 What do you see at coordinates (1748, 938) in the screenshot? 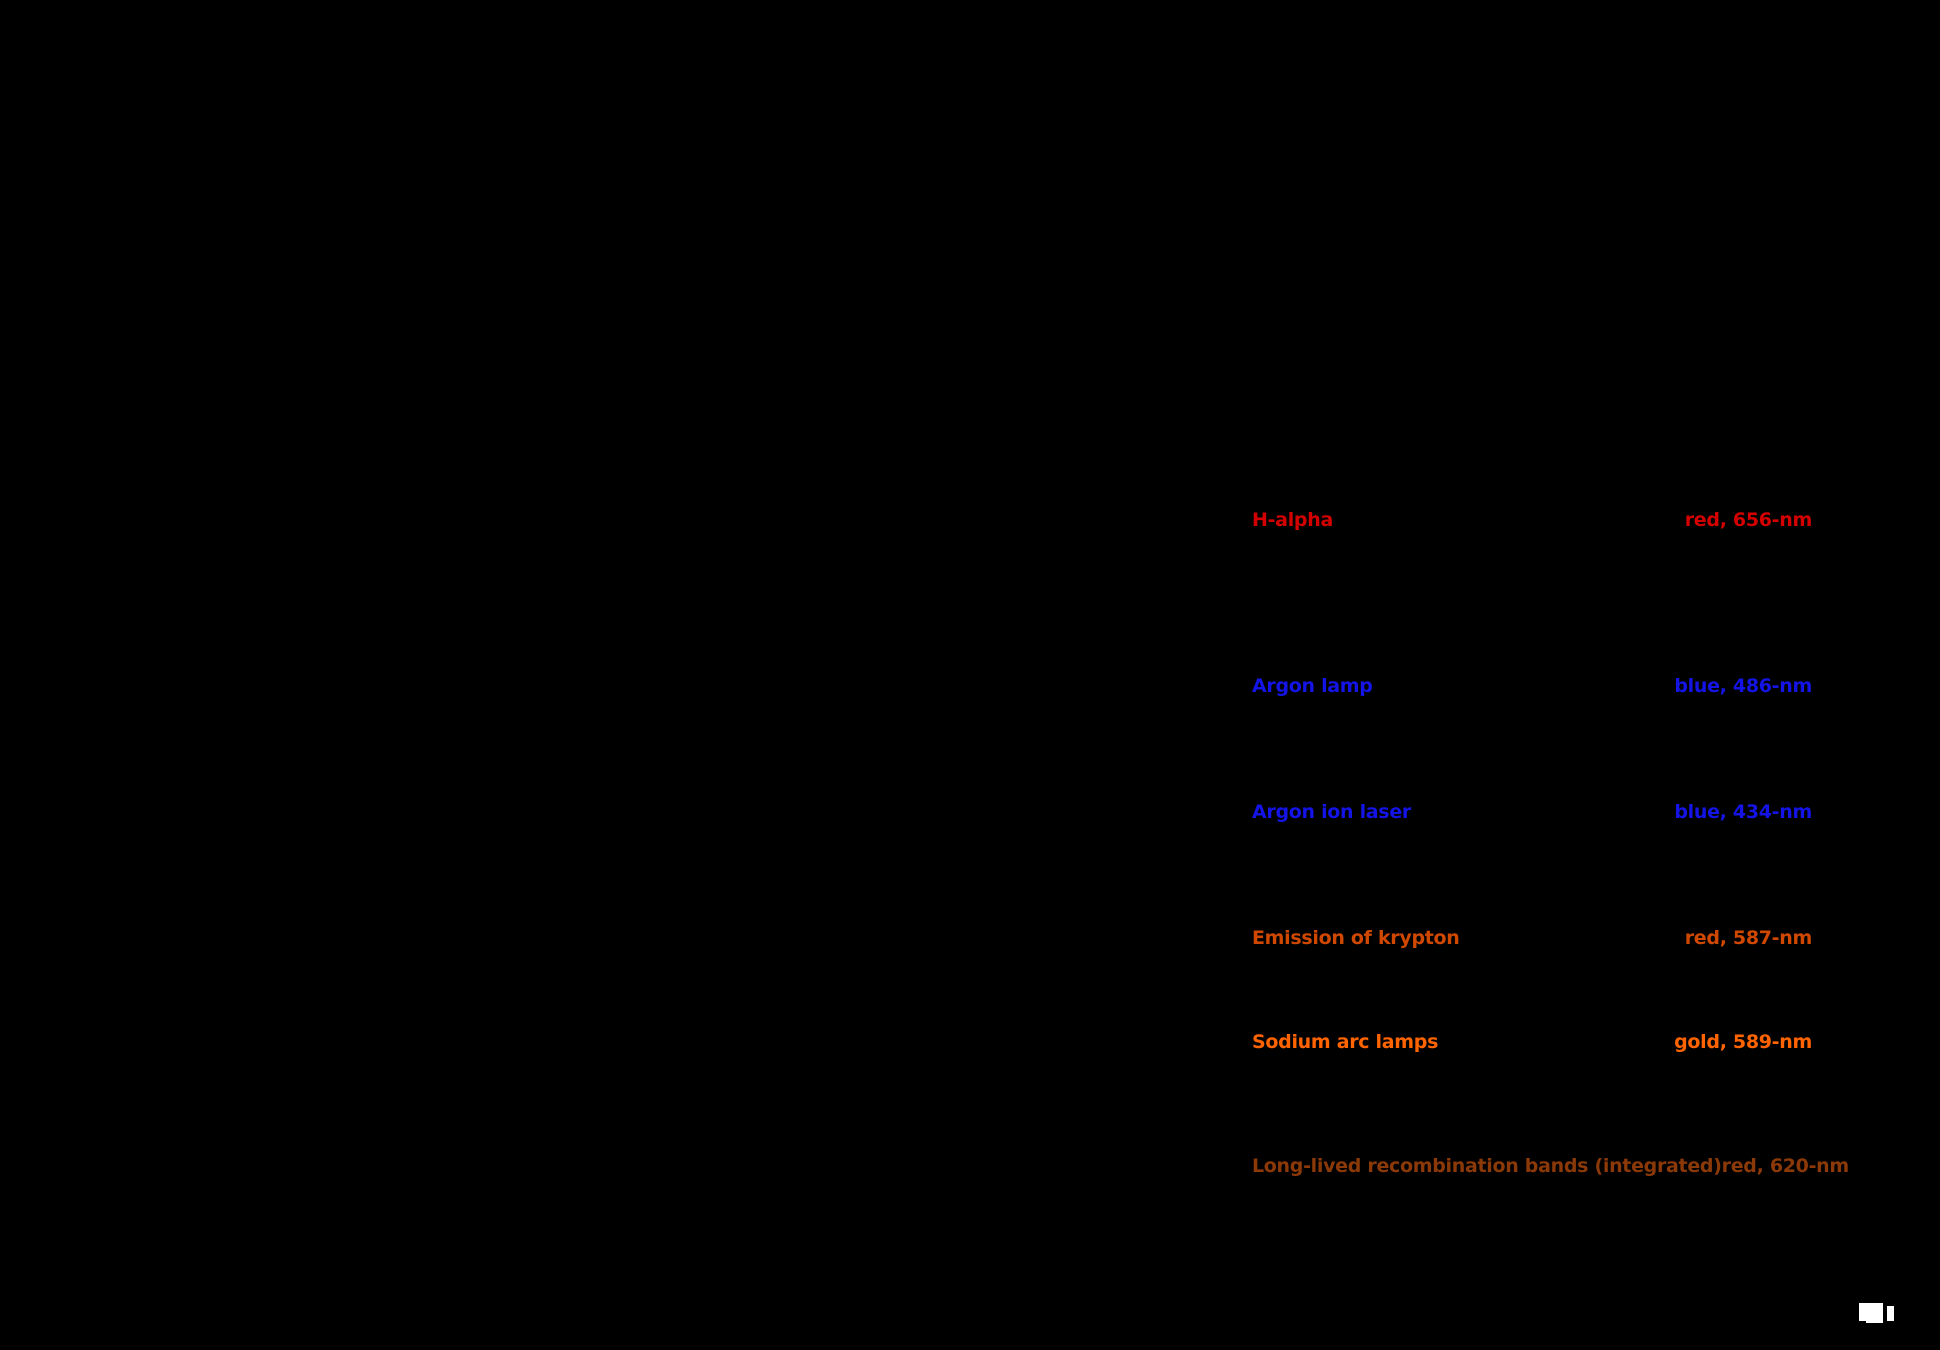
I see `spectral-row-value: red, 587-nm` at bounding box center [1748, 938].